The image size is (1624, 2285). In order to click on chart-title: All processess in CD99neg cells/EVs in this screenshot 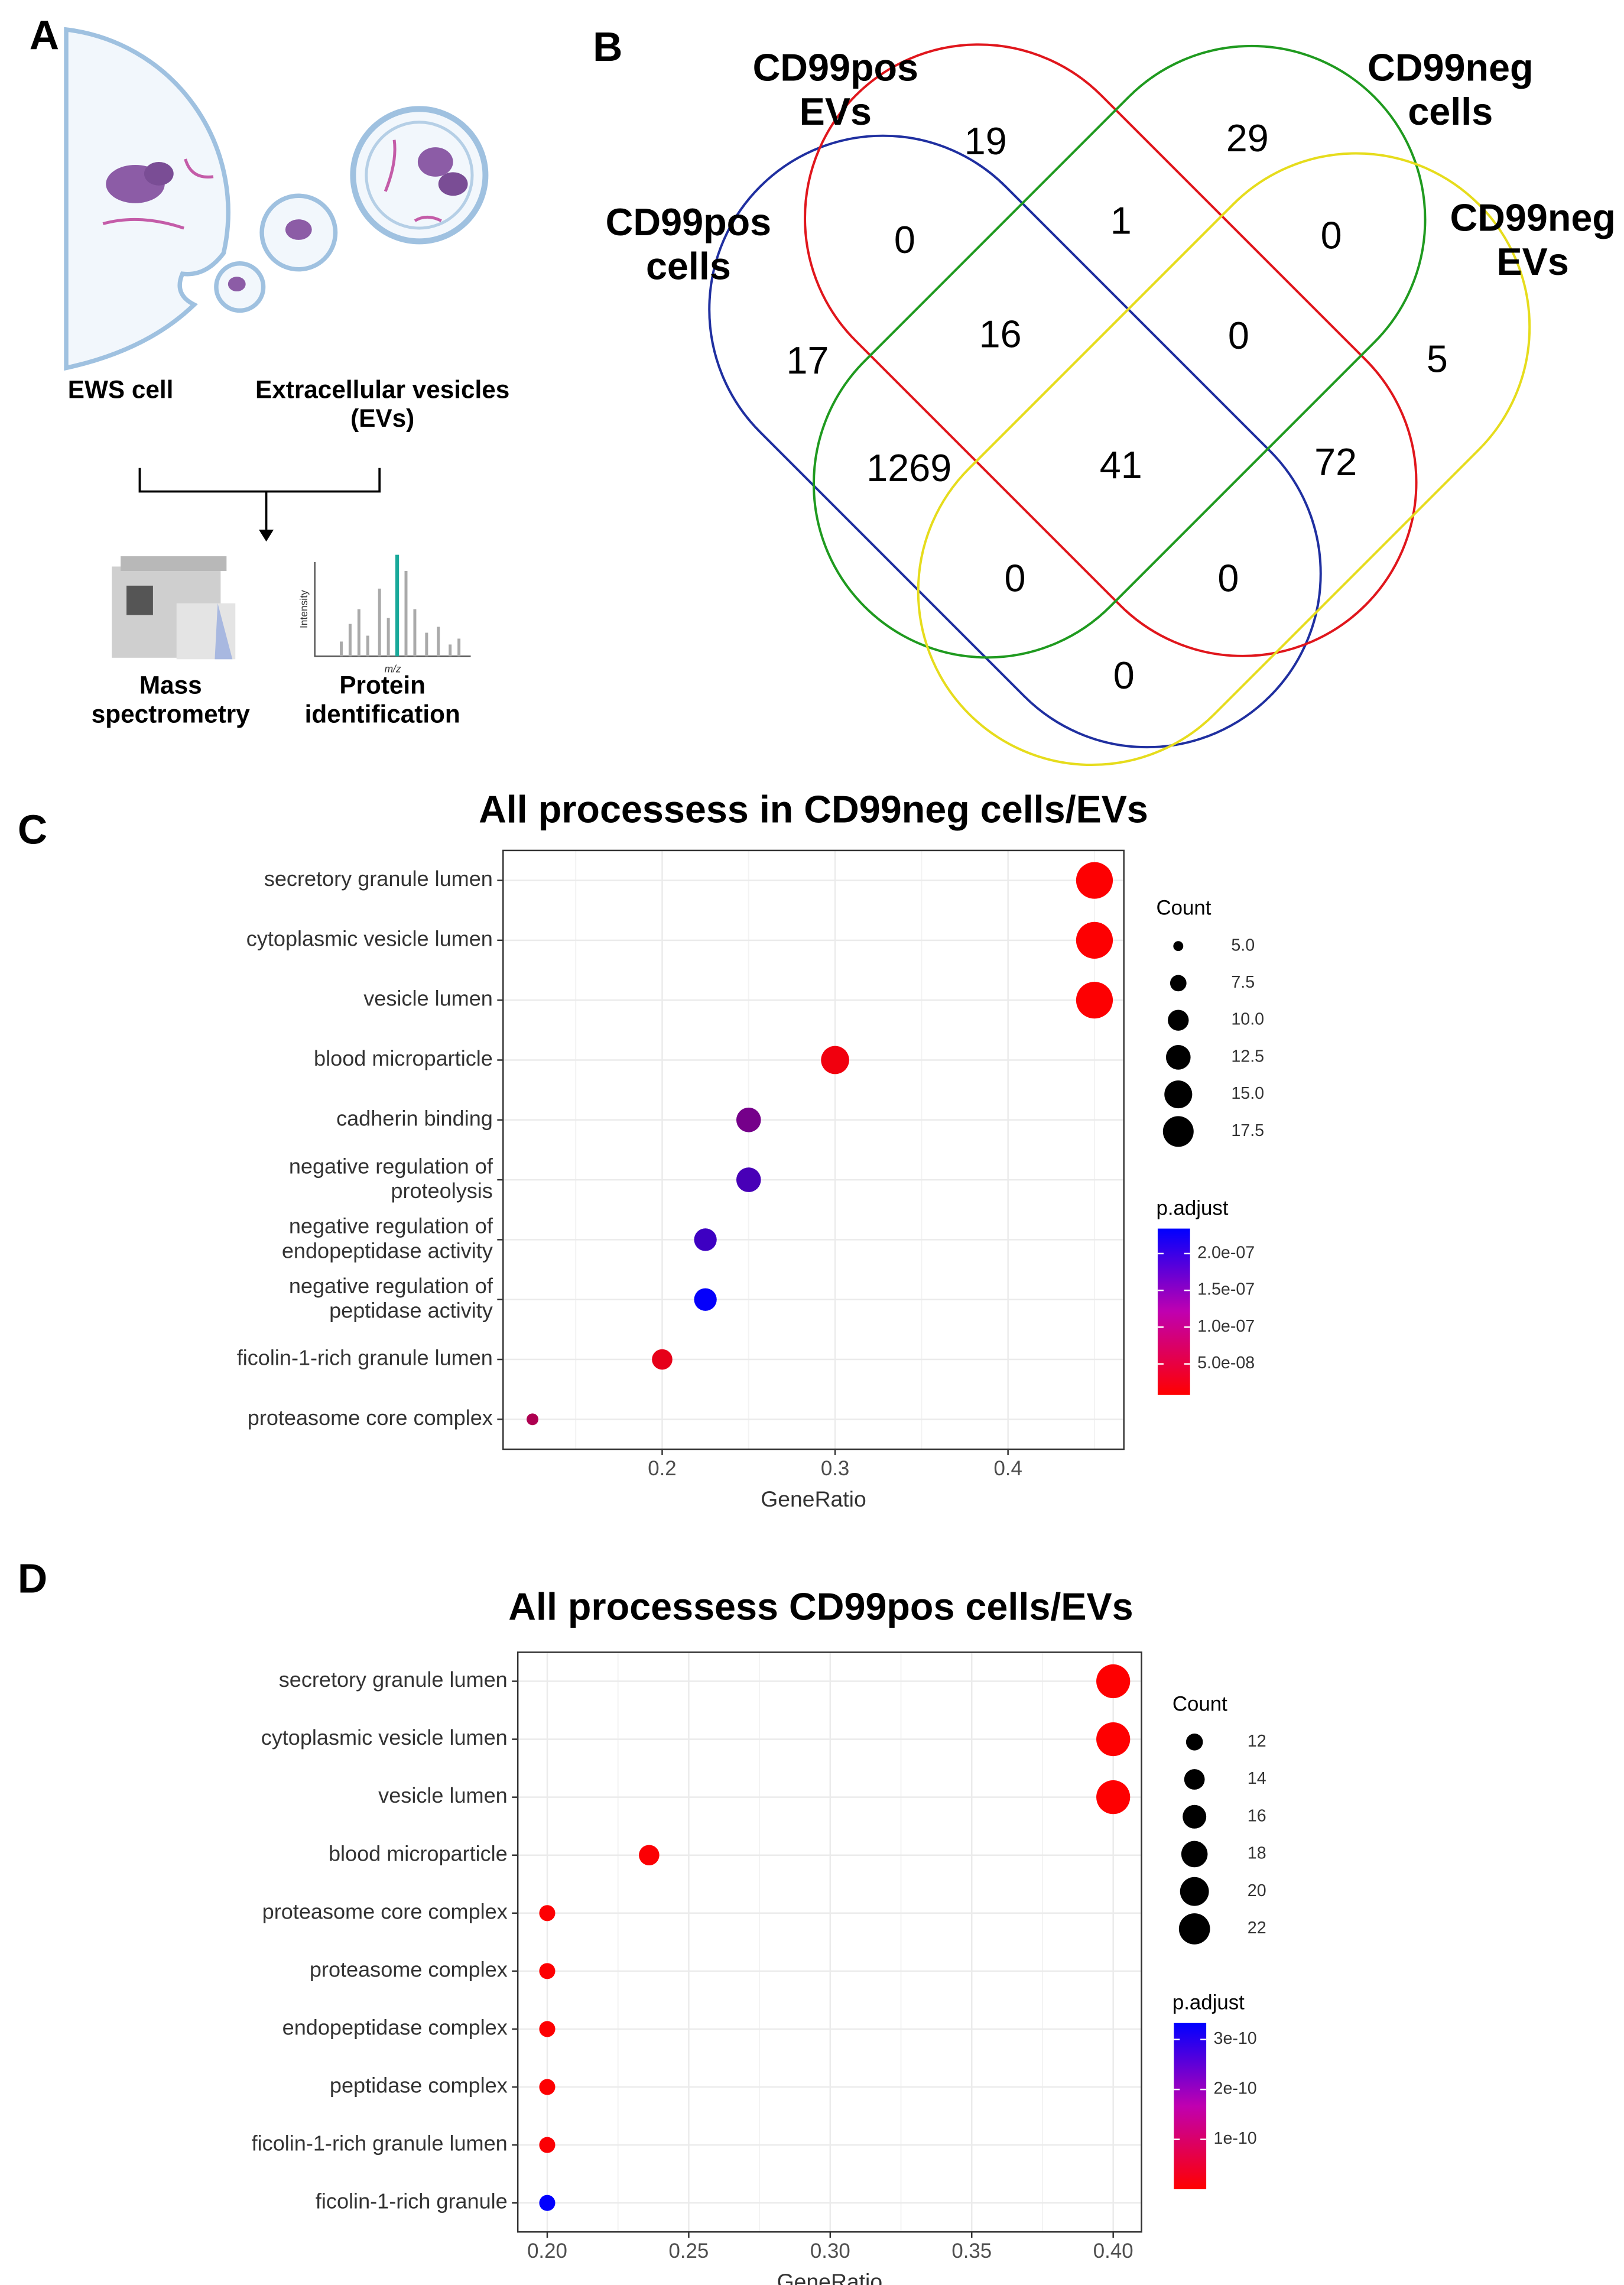, I will do `click(813, 808)`.